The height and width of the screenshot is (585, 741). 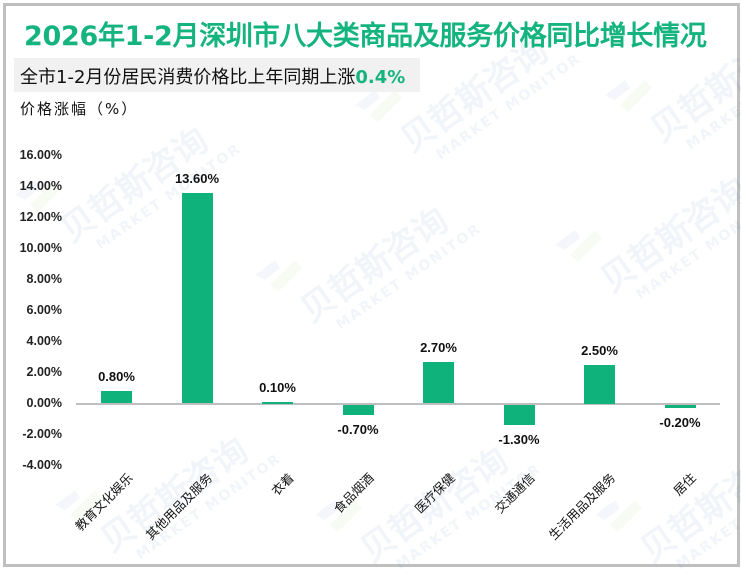 What do you see at coordinates (179, 506) in the screenshot?
I see `x-category-label: 其他用品及服务` at bounding box center [179, 506].